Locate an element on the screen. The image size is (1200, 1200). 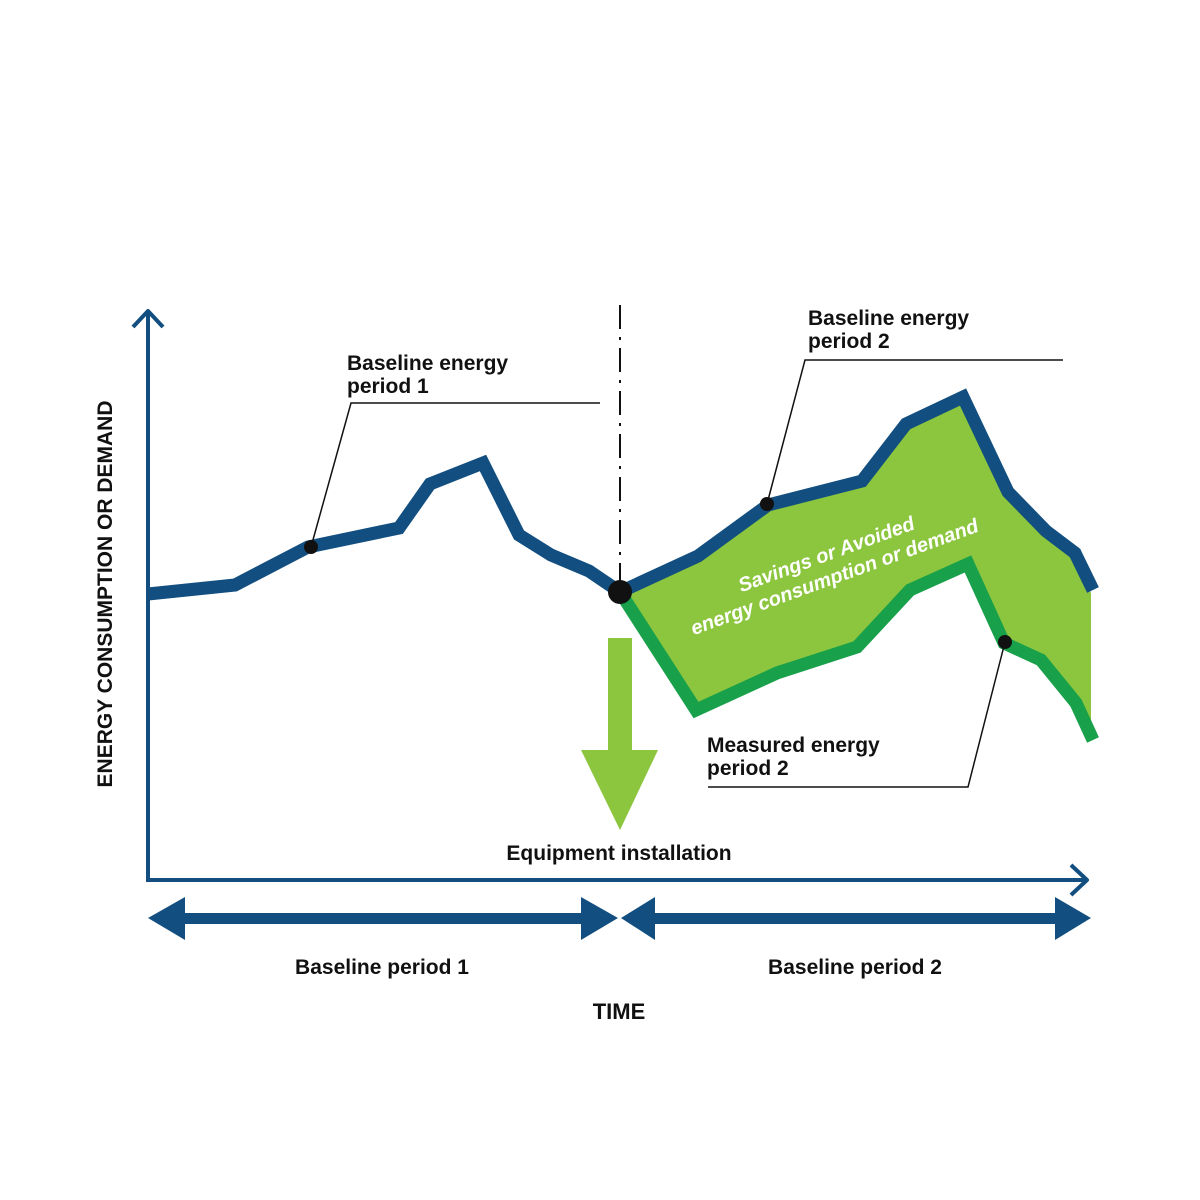
baseline-period-1-arrow is located at coordinates (383, 918).